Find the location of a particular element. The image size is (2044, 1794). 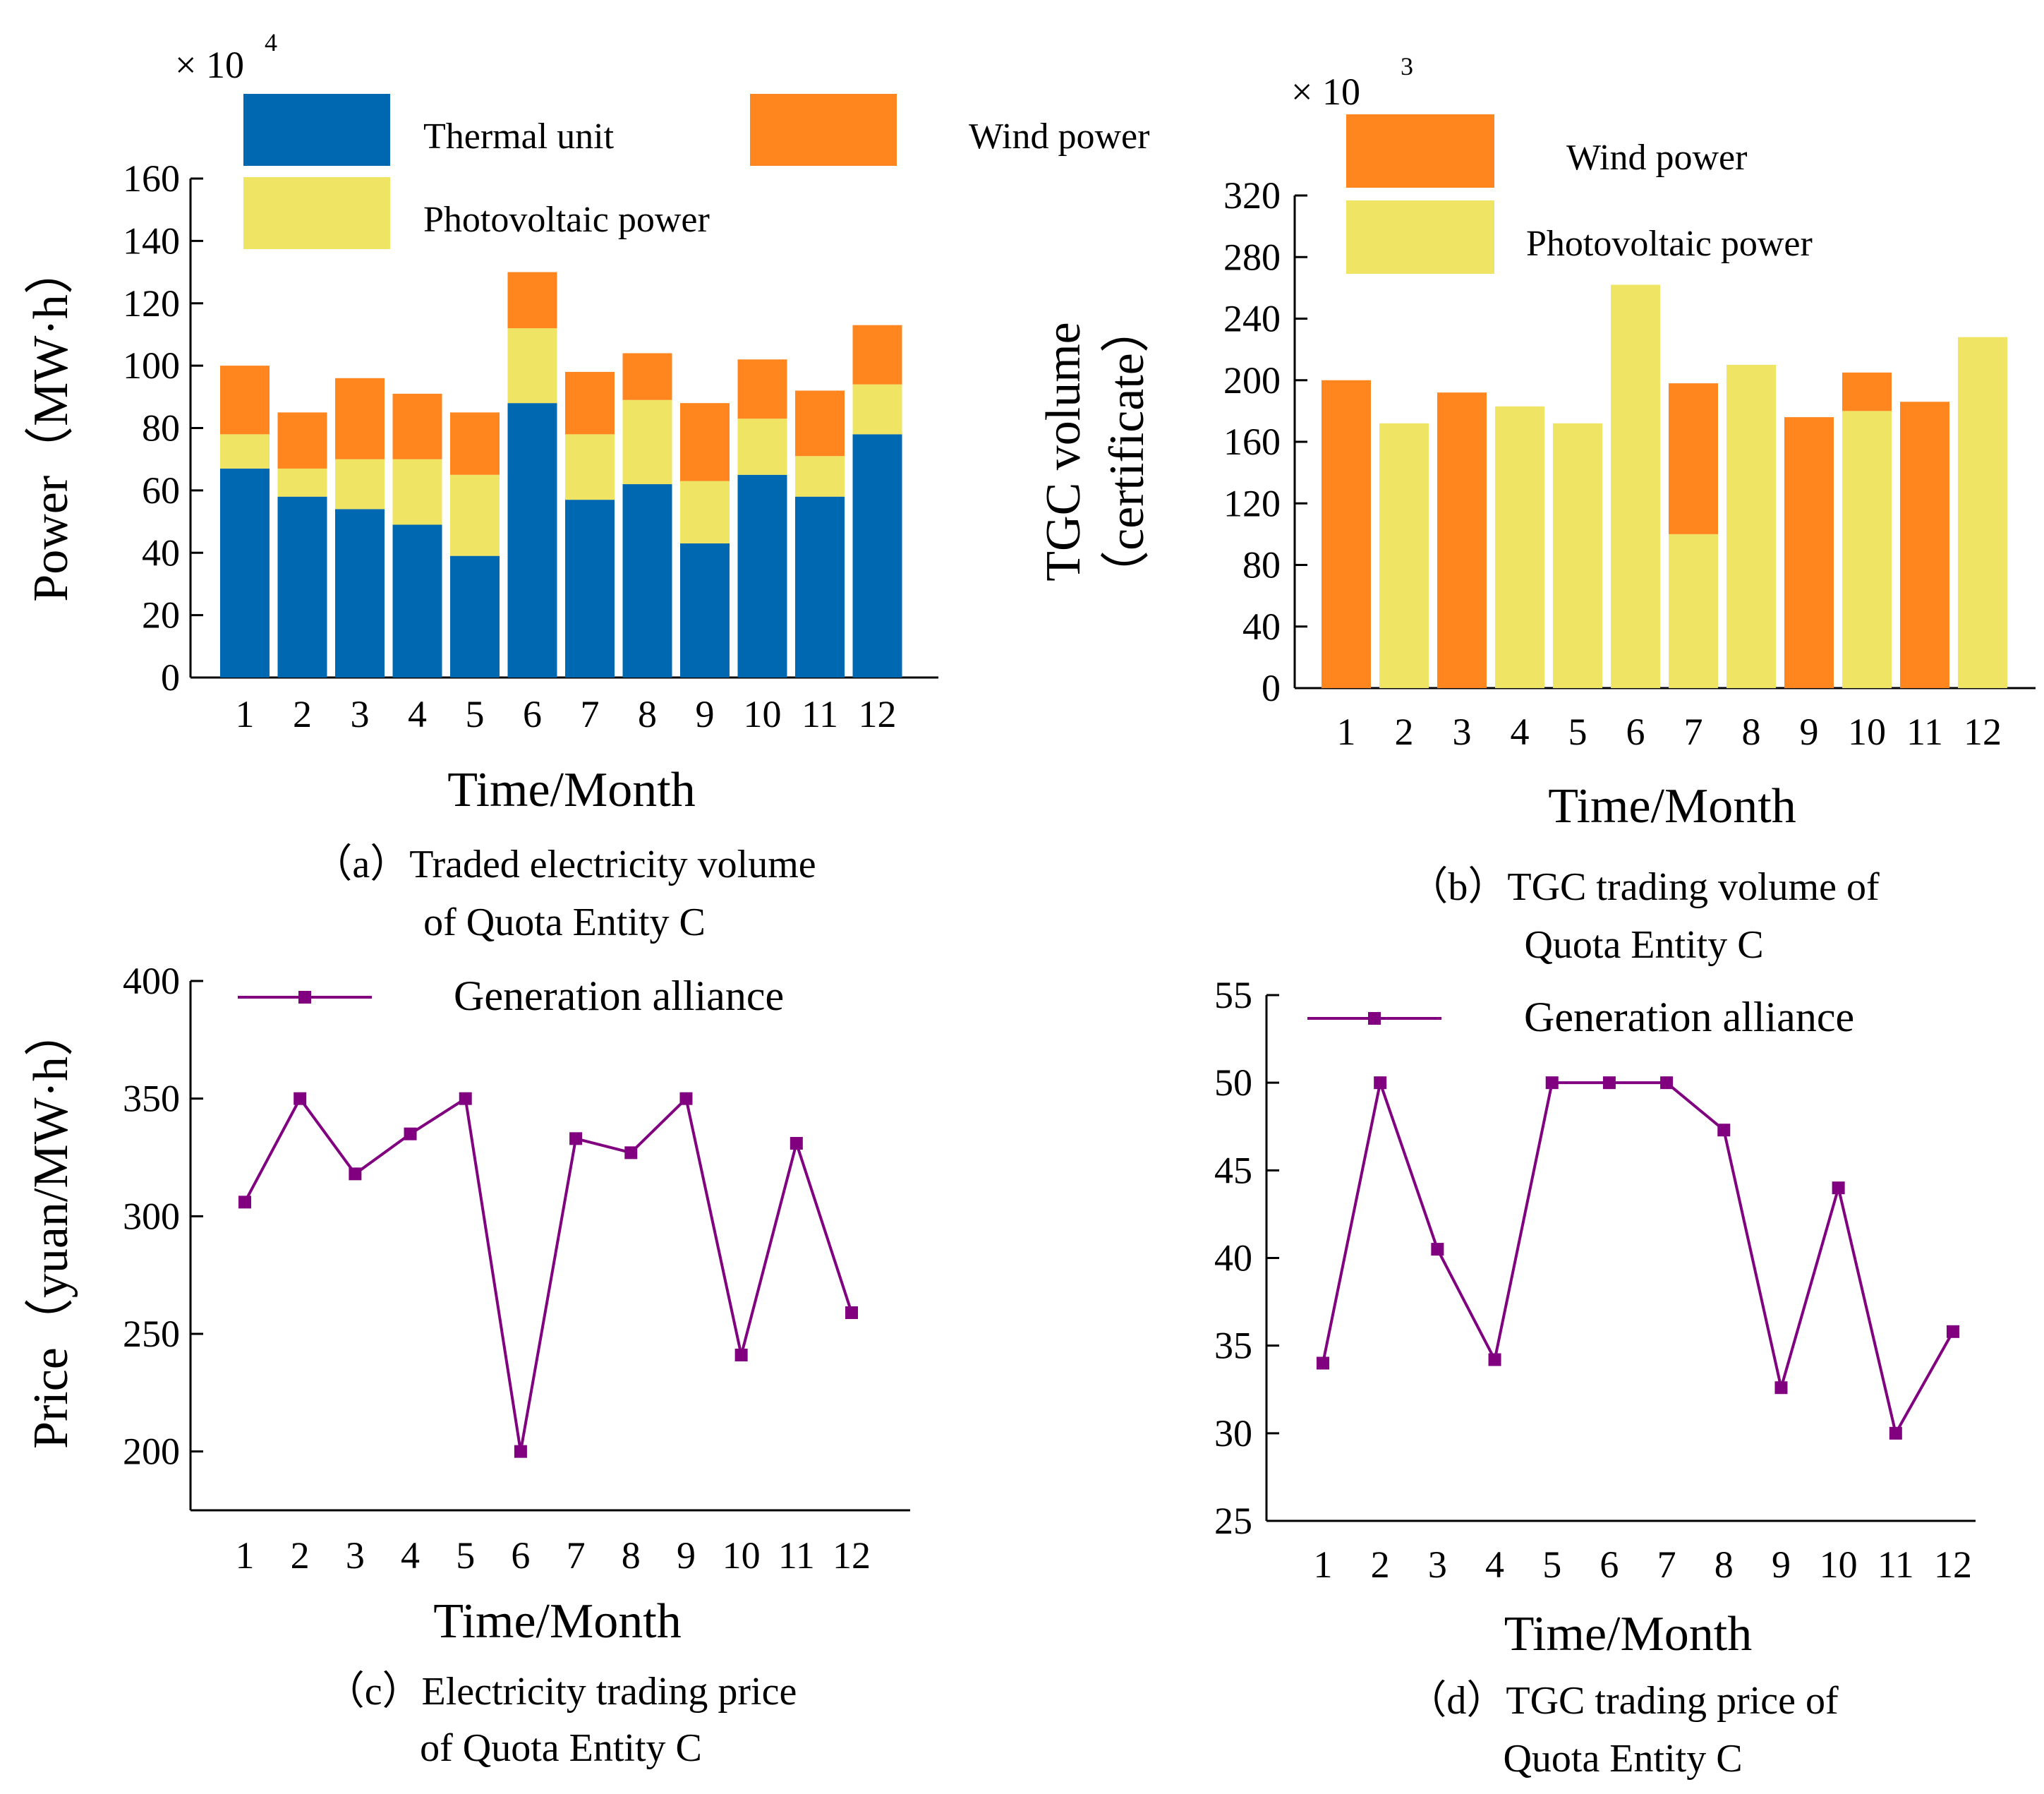

y-tick-label: 45 is located at coordinates (1233, 1170).